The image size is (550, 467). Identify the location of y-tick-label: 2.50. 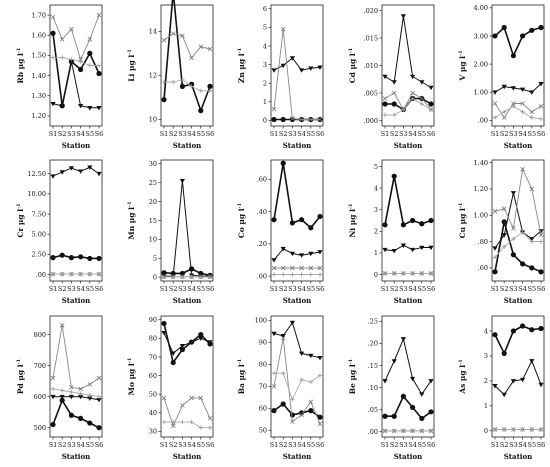
(39, 255).